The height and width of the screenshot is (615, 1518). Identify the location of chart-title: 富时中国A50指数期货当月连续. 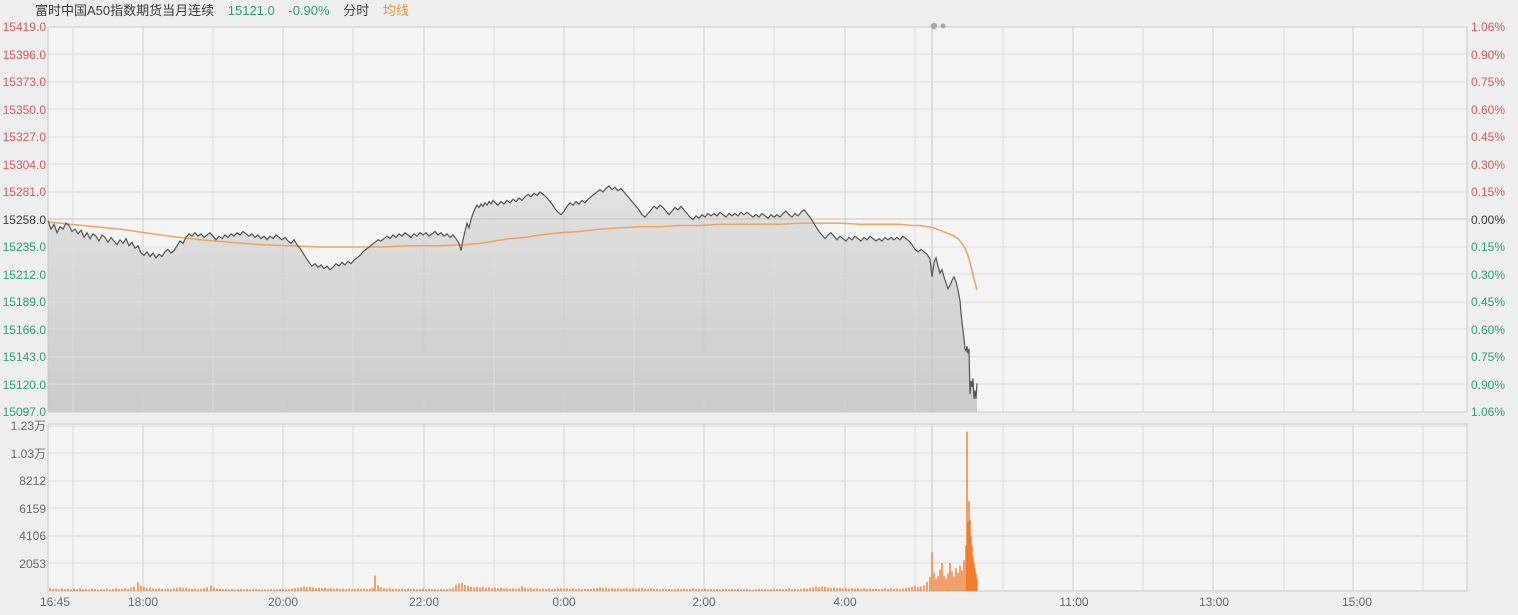
(125, 10).